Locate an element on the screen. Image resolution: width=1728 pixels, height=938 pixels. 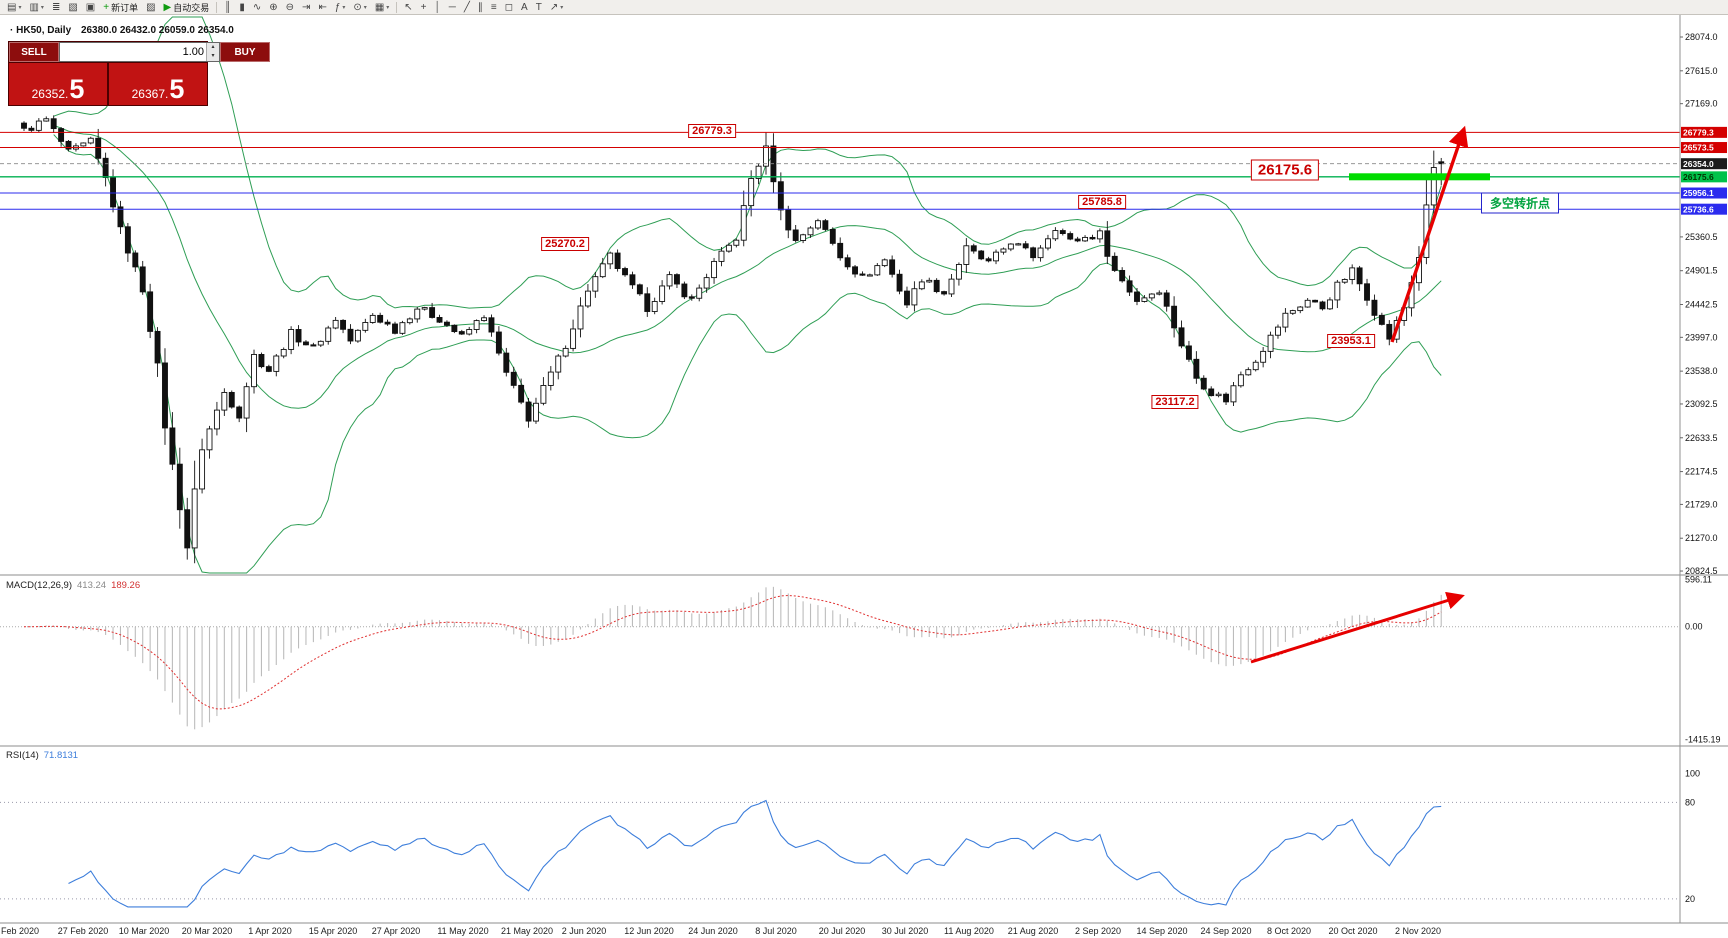
price-callout-23117-2: 23117.2 is located at coordinates (1175, 402).